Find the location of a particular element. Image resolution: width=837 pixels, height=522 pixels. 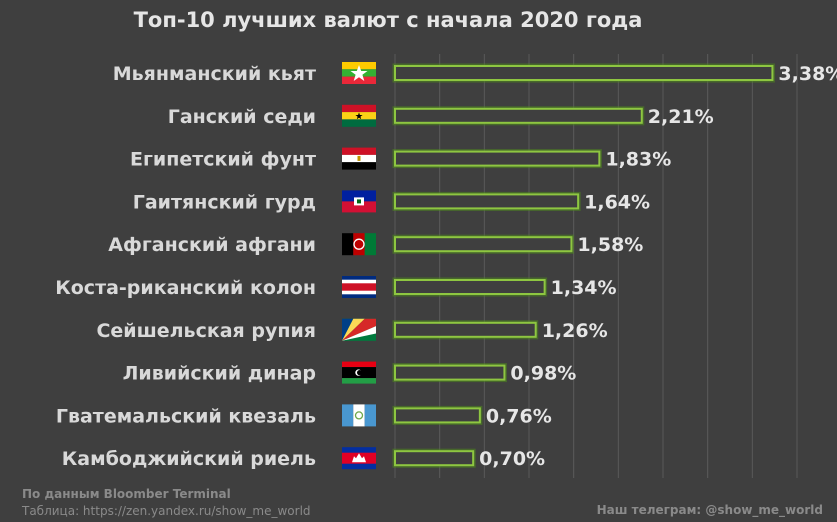

value-label: 0,70% is located at coordinates (512, 459).